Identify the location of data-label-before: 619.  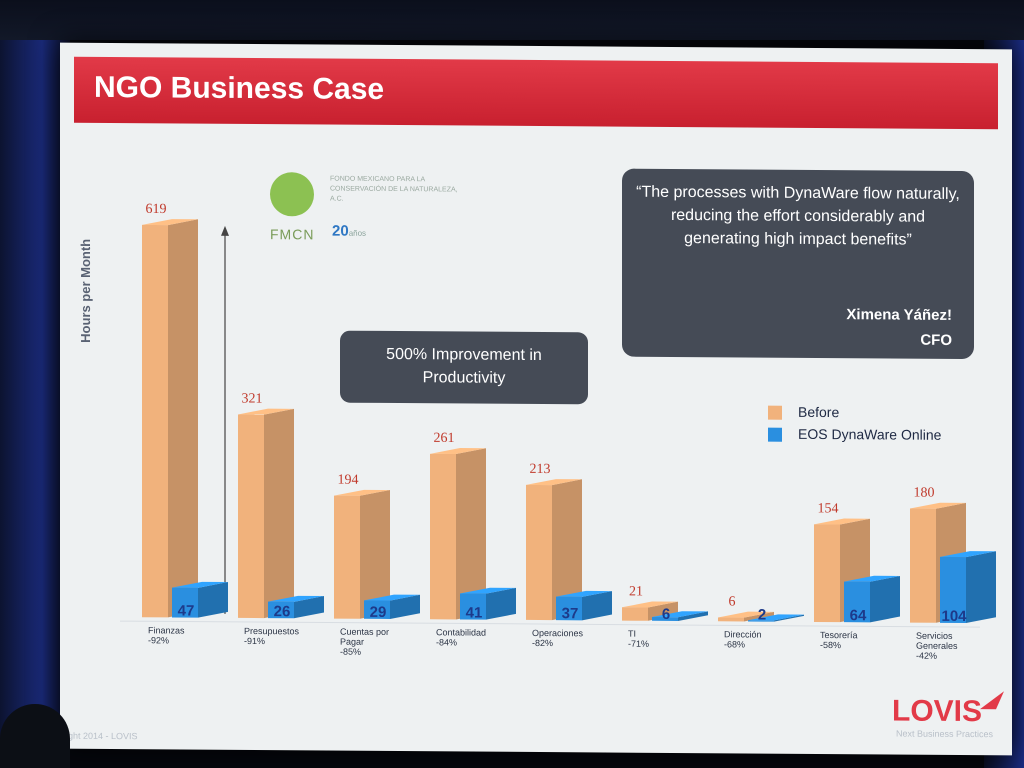
(156, 209).